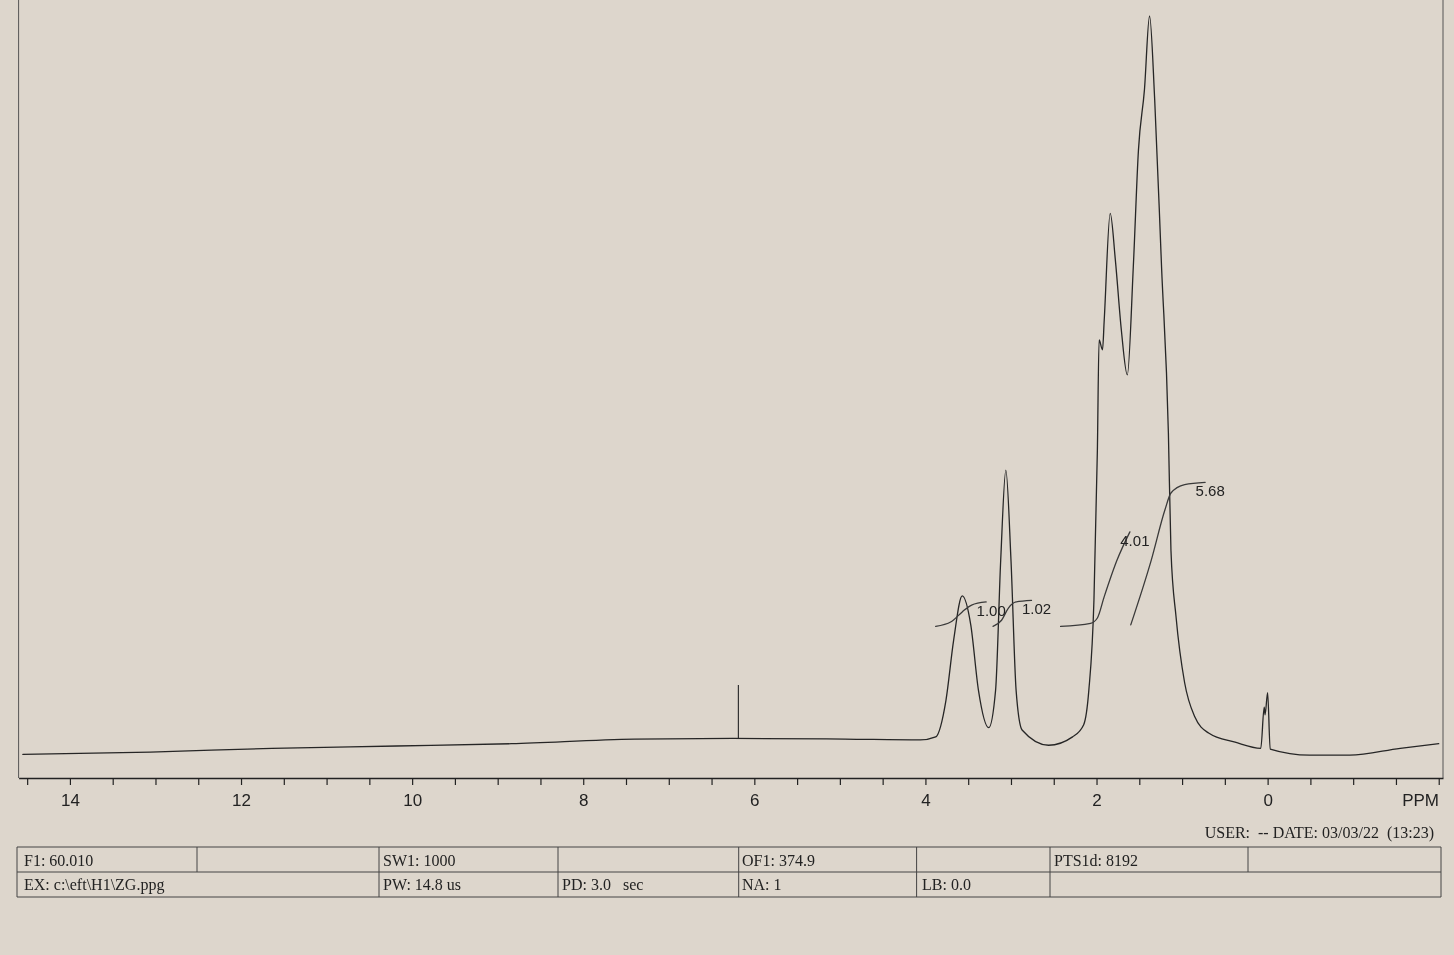  I want to click on x-tick-label: 12, so click(241, 800).